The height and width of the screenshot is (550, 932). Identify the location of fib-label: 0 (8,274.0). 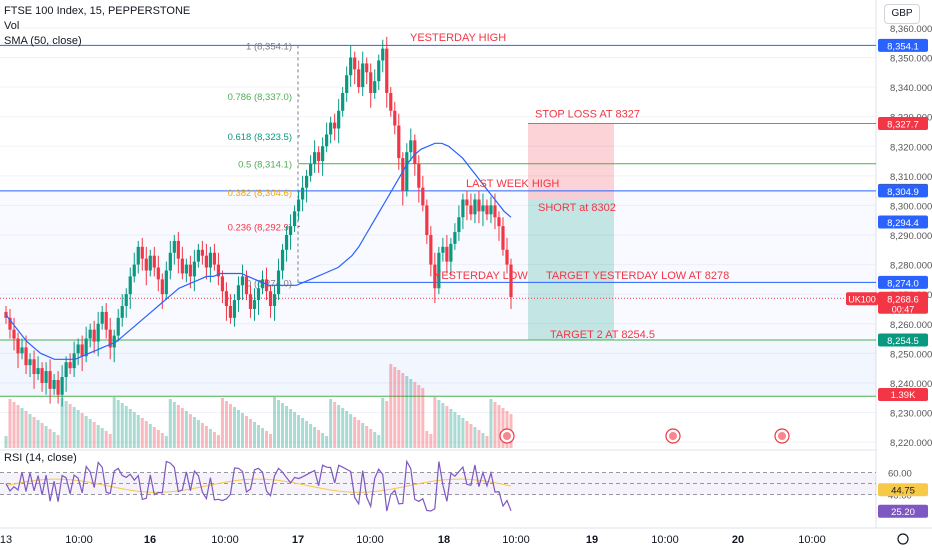
(269, 283).